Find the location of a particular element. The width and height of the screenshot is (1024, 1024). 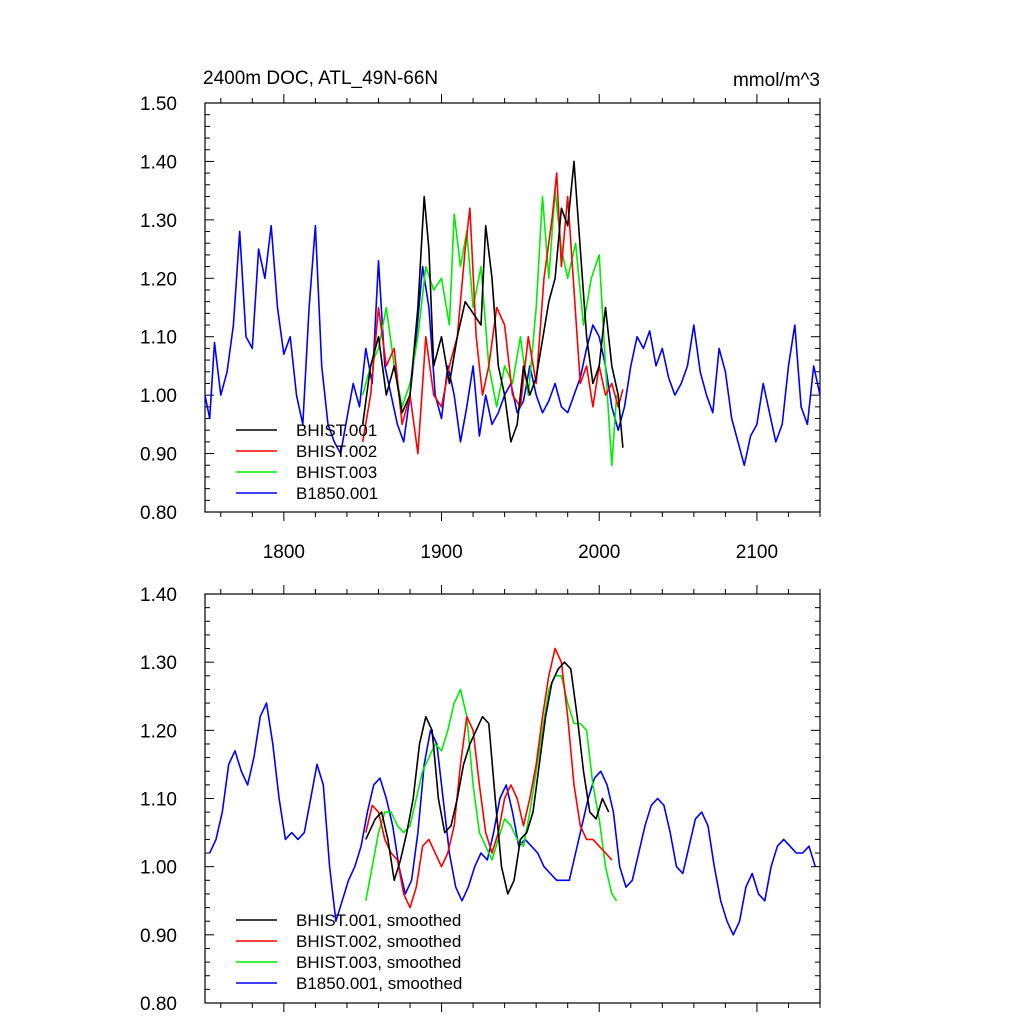

y-tick-label: 1.50 is located at coordinates (158, 104).